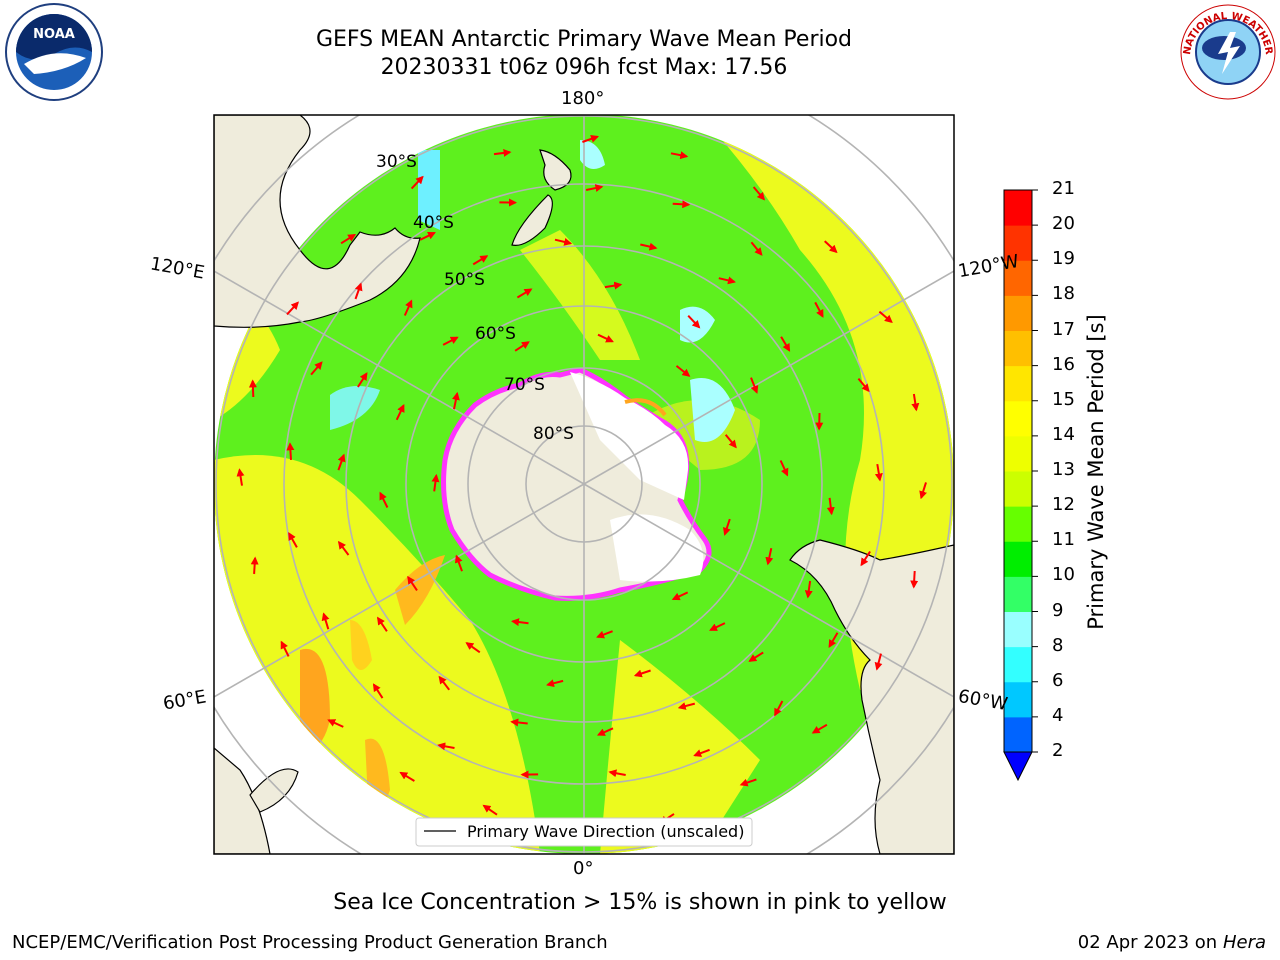 Image resolution: width=1280 pixels, height=960 pixels. I want to click on colorbar-tick-label: 12, so click(1063, 505).